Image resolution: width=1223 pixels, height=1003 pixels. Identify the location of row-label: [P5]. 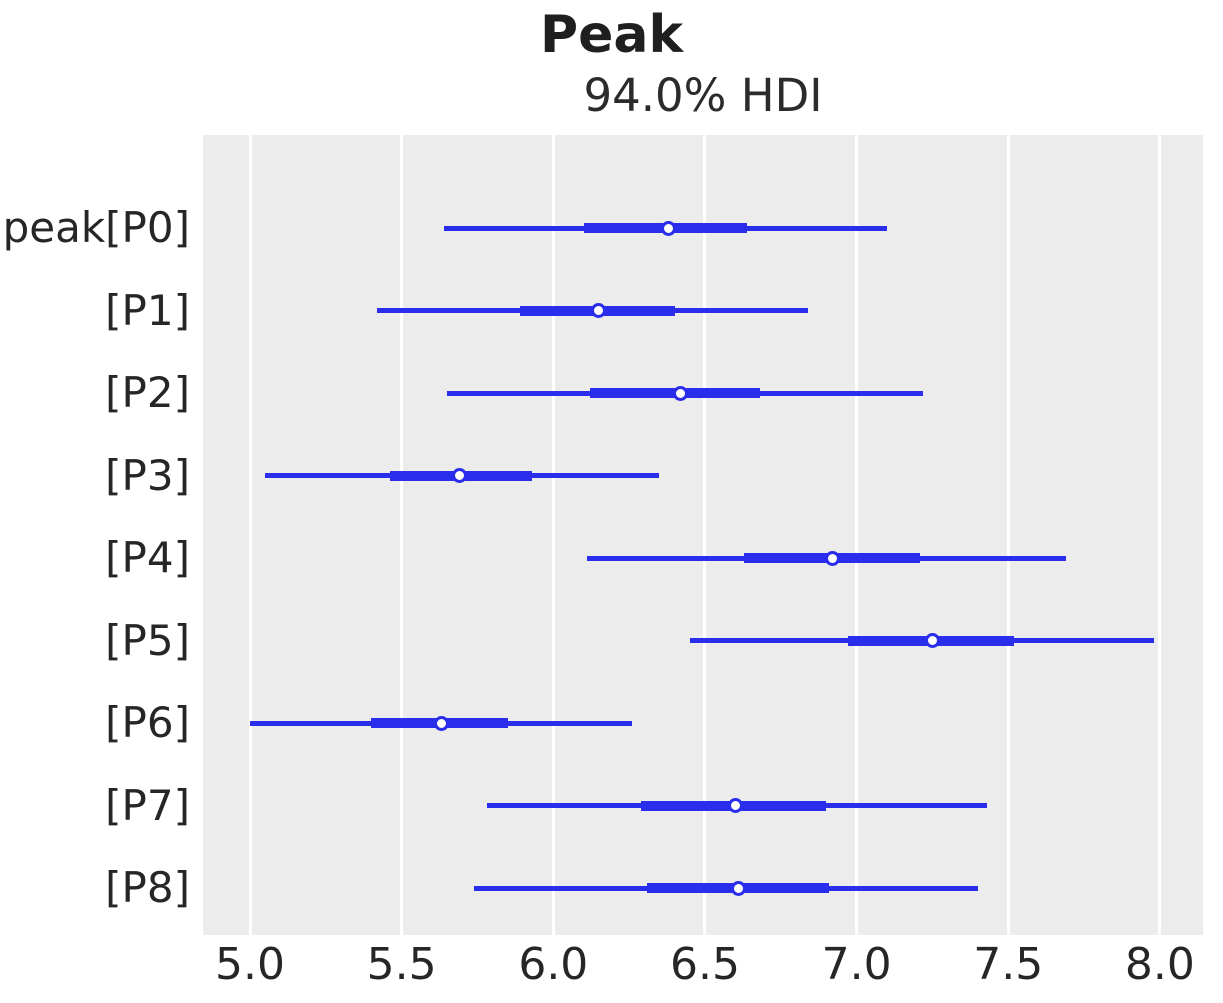
(147, 640).